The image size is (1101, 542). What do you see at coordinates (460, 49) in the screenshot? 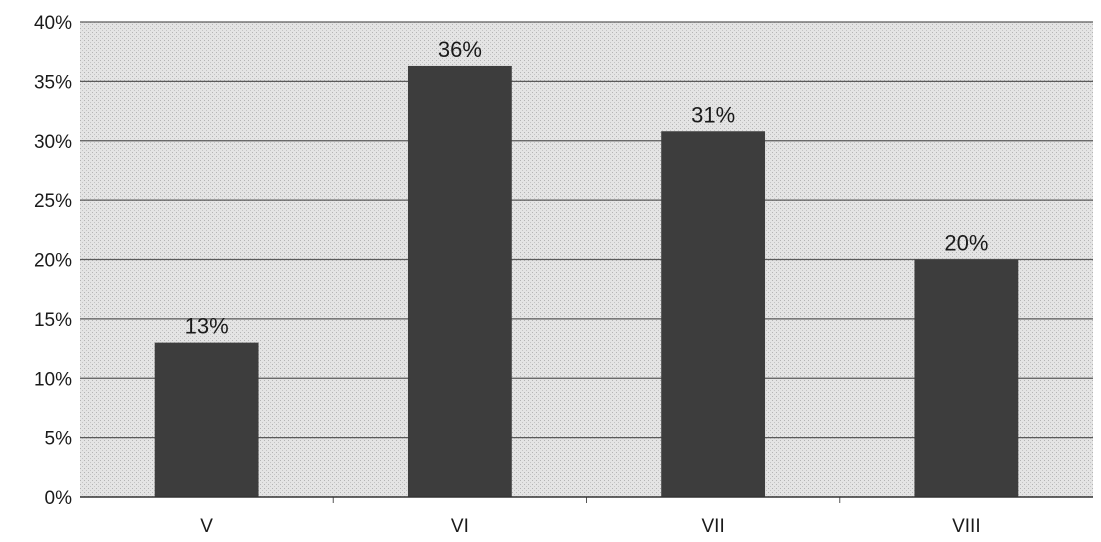
I see `data-label-vi: 36%` at bounding box center [460, 49].